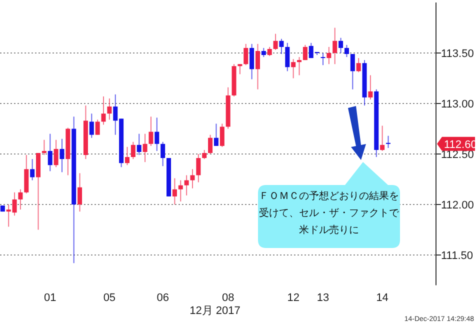 The image size is (476, 324). I want to click on x-tick-label: 12, so click(293, 298).